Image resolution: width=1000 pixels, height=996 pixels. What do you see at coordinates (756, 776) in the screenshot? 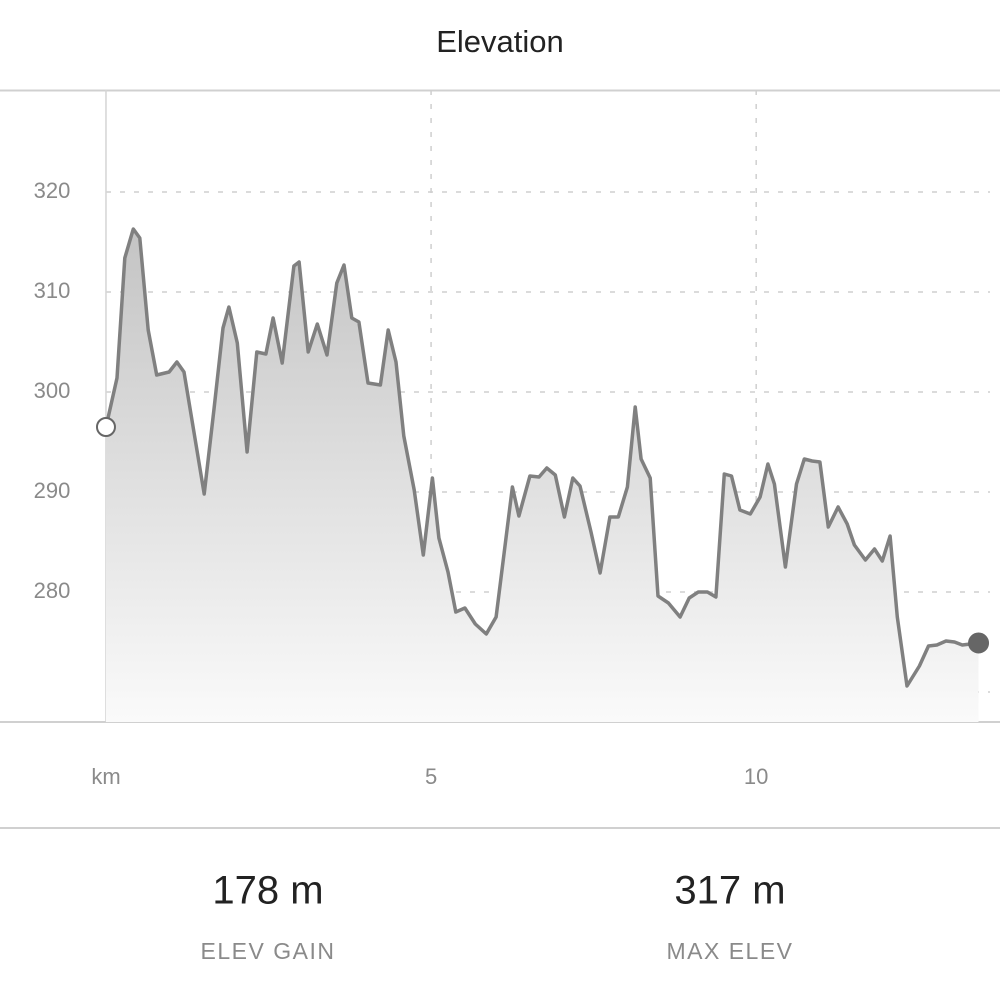
I see `x-tick-label: 10` at bounding box center [756, 776].